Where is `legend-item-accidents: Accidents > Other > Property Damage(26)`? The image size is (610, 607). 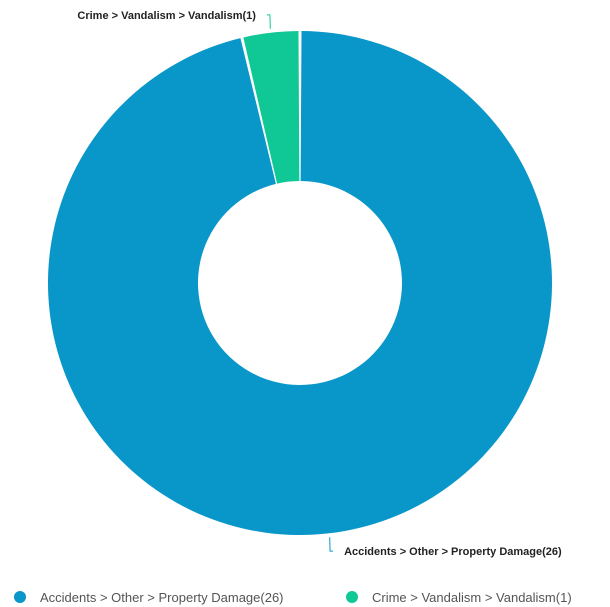
legend-item-accidents: Accidents > Other > Property Damage(26) is located at coordinates (149, 597).